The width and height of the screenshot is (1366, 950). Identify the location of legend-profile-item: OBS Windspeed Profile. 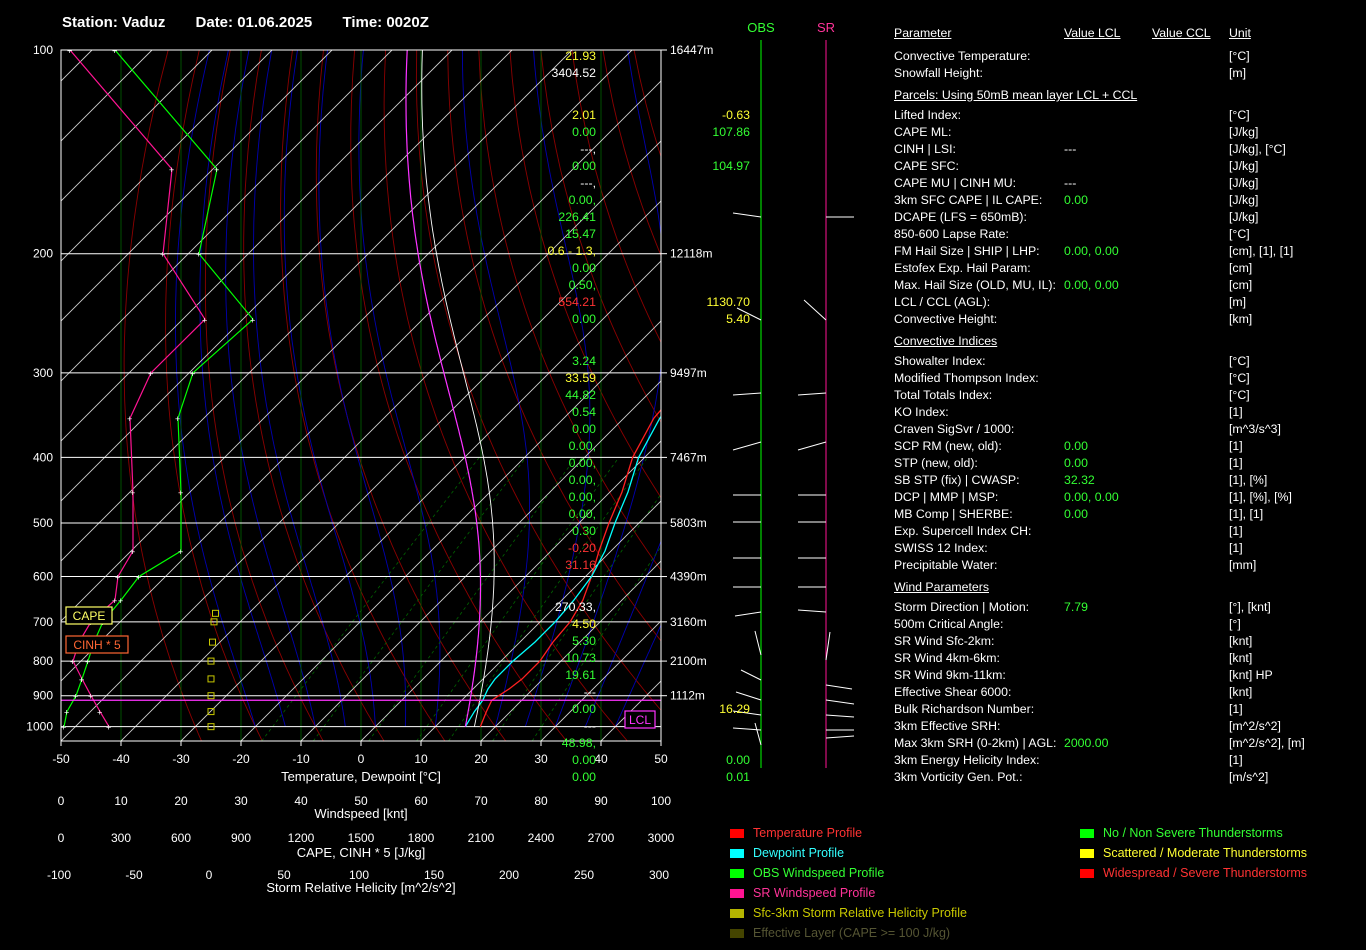
(848, 873).